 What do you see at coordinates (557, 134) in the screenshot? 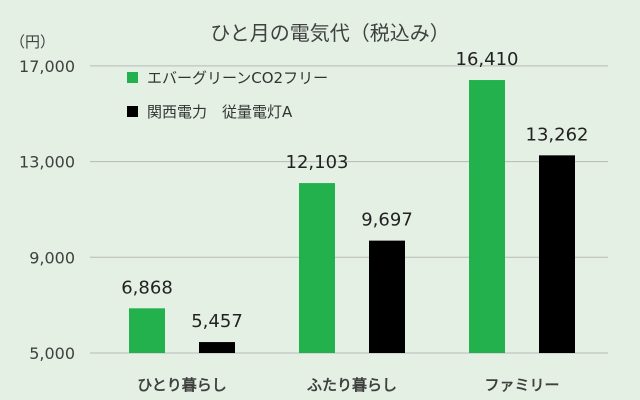
I see `data-label: 13,262` at bounding box center [557, 134].